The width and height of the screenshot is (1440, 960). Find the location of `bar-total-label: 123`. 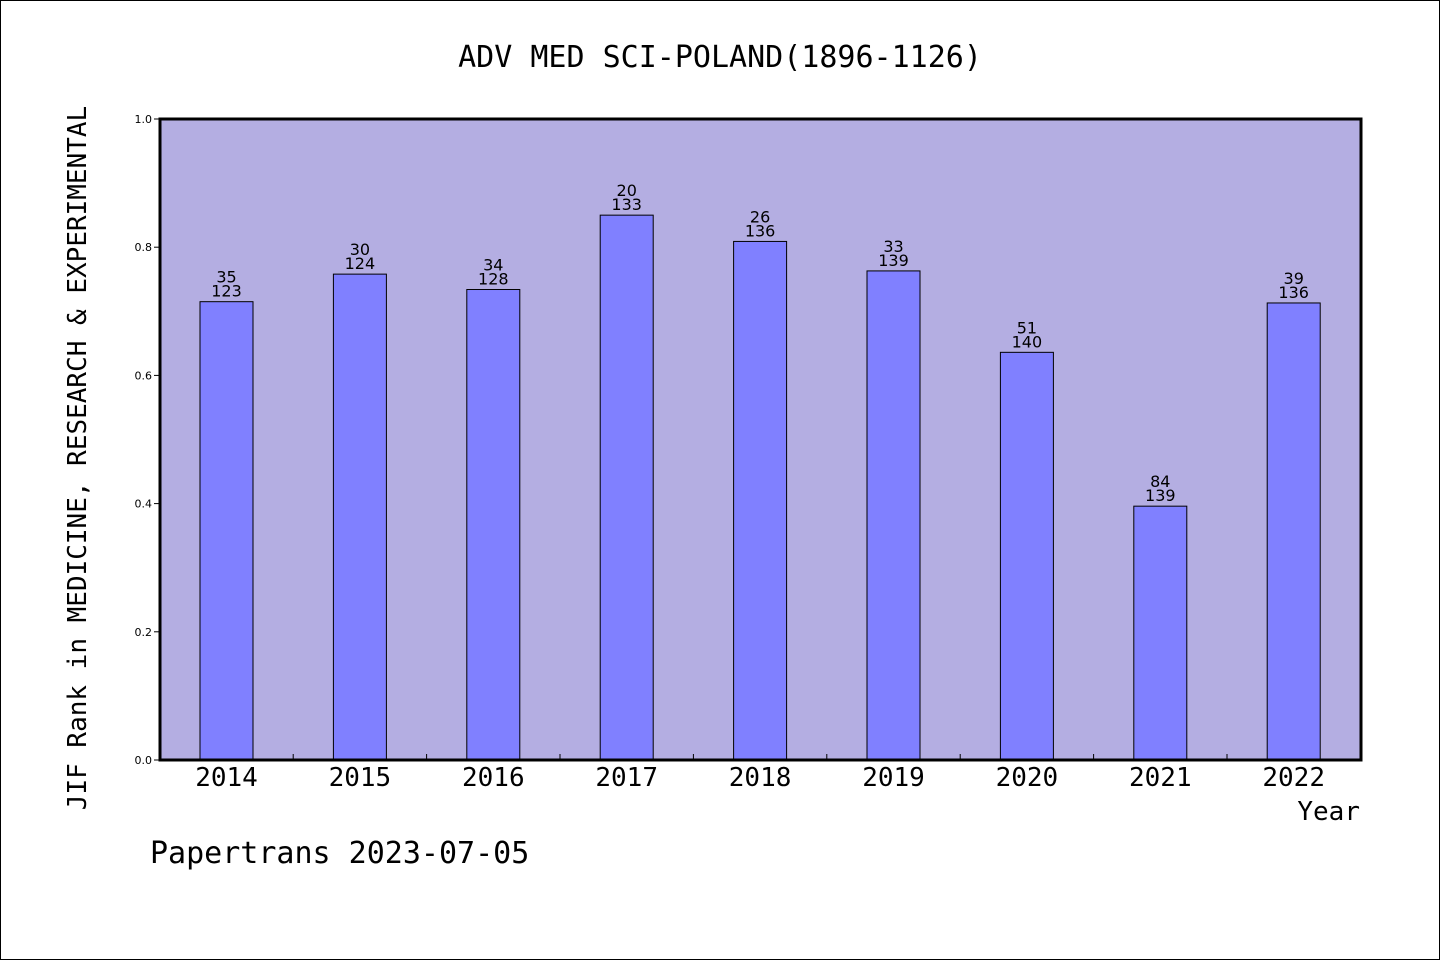

bar-total-label: 123 is located at coordinates (226, 291).